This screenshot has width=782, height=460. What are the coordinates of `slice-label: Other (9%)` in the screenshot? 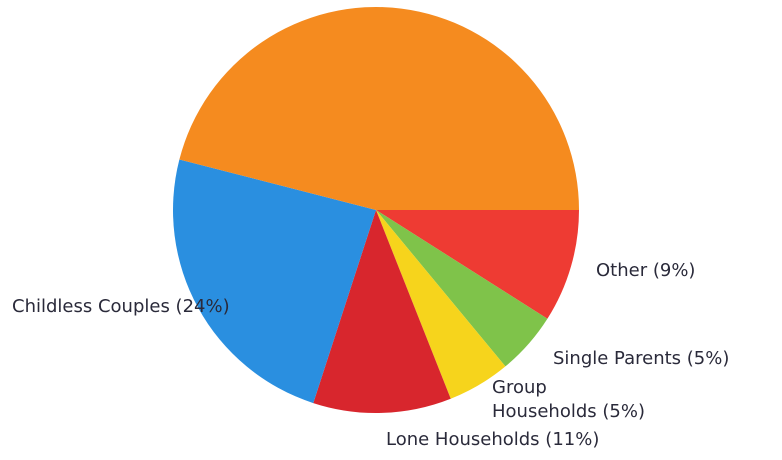 It's located at (645, 270).